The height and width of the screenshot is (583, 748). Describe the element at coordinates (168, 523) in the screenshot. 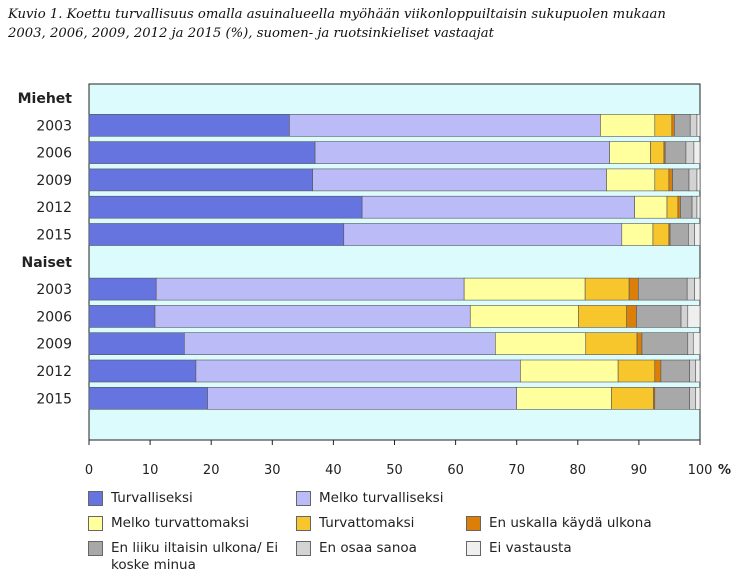

I see `legend-item-melko-turvattomaksi: Melko turvattomaksi` at that location.